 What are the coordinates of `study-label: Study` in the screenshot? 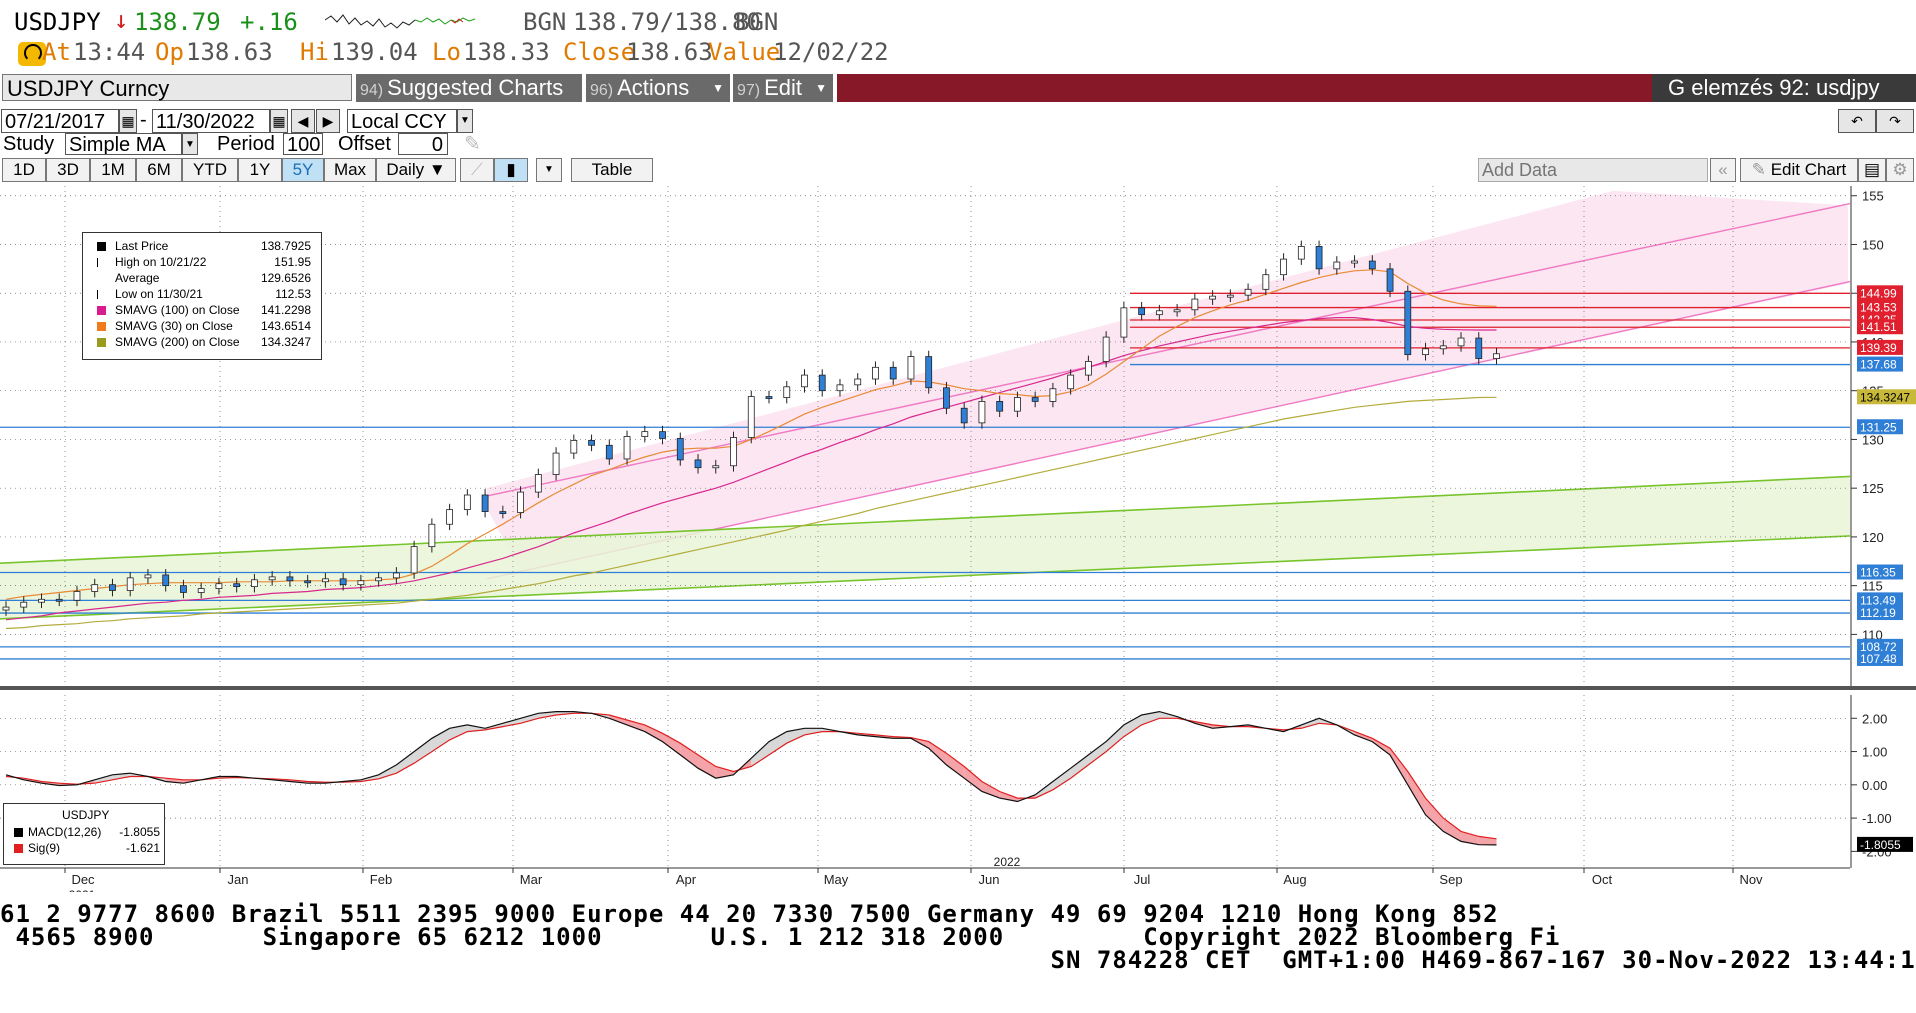 It's located at (29, 144).